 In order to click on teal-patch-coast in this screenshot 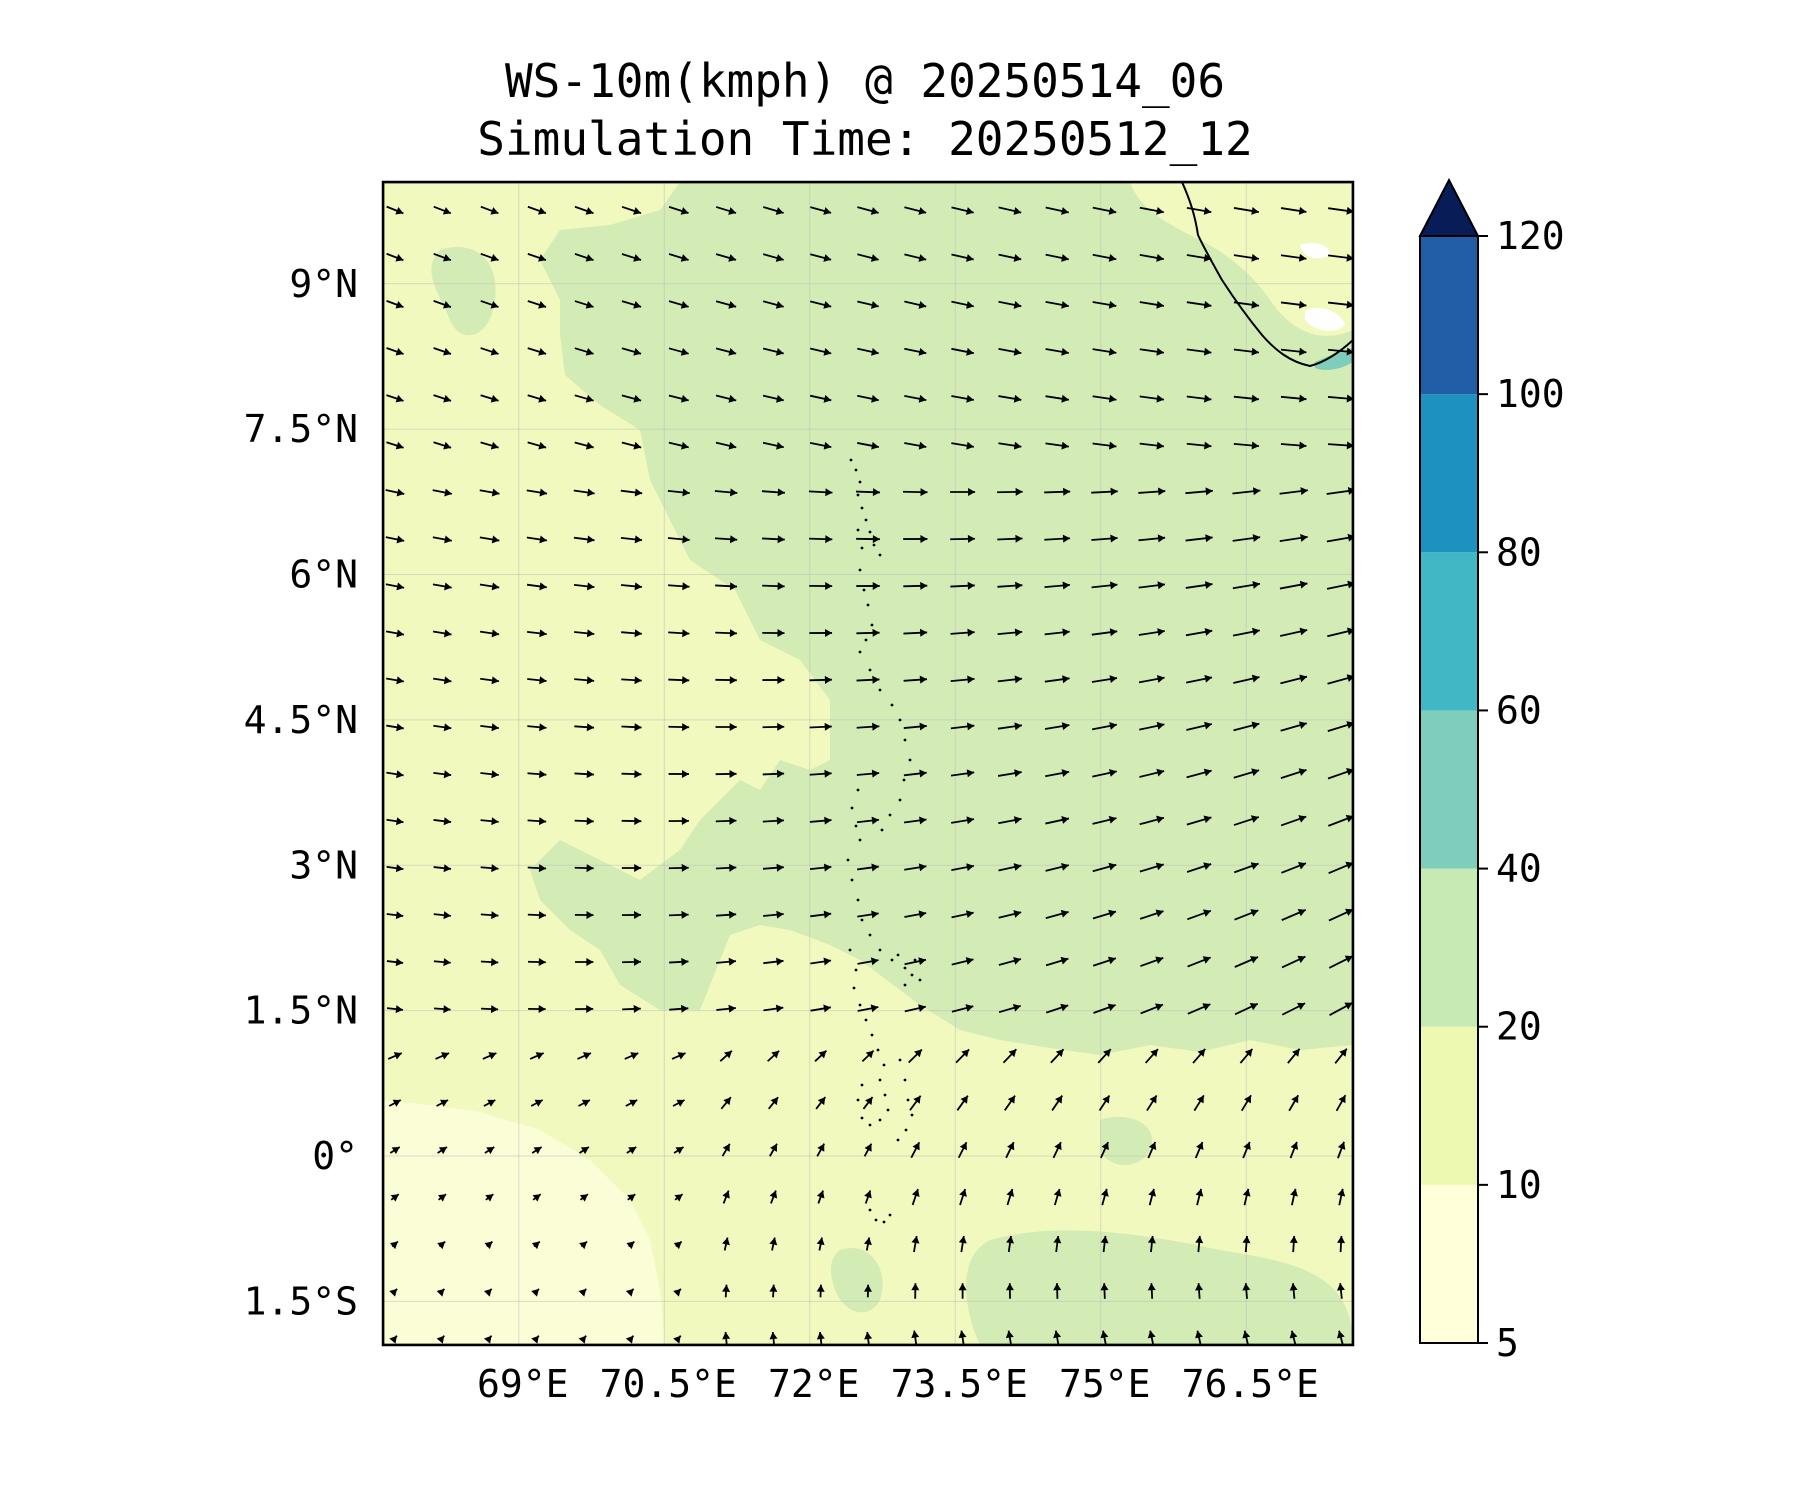, I will do `click(1334, 359)`.